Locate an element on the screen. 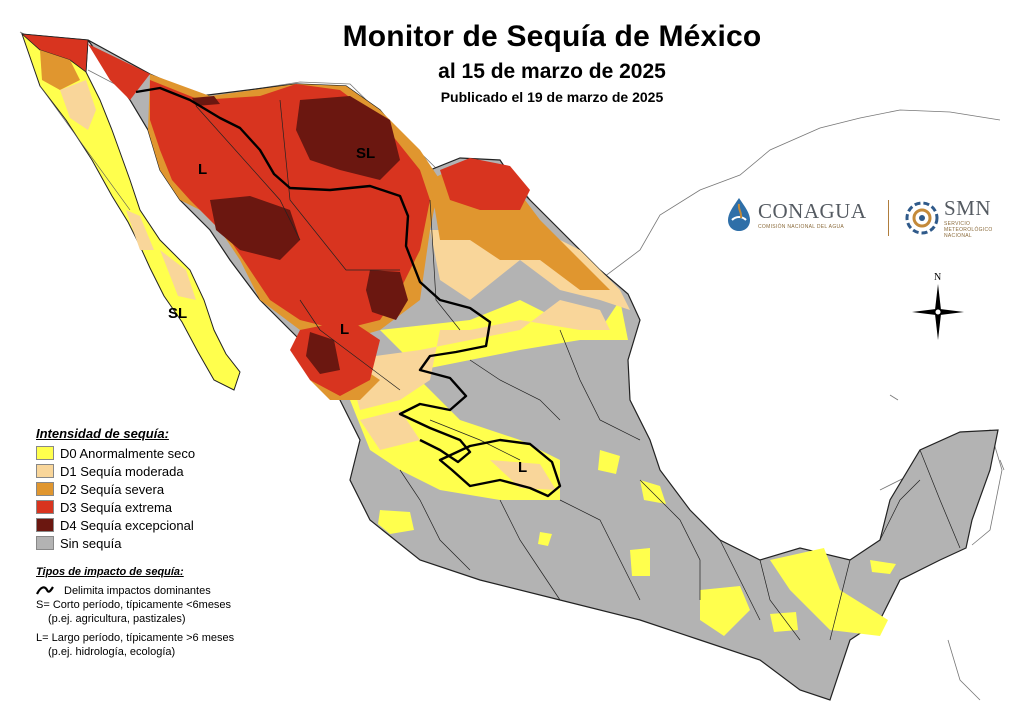  smn-name: SMN is located at coordinates (968, 208).